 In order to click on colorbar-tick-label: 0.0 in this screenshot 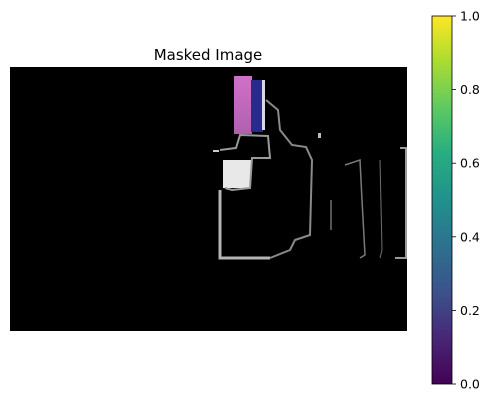, I will do `click(470, 384)`.